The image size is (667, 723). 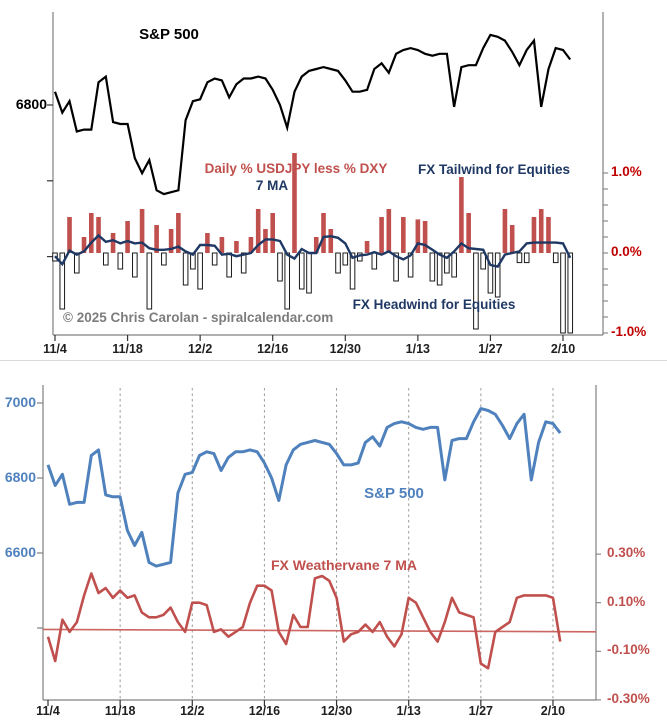 I want to click on top-x-axis-label: 11/4, so click(x=55, y=349).